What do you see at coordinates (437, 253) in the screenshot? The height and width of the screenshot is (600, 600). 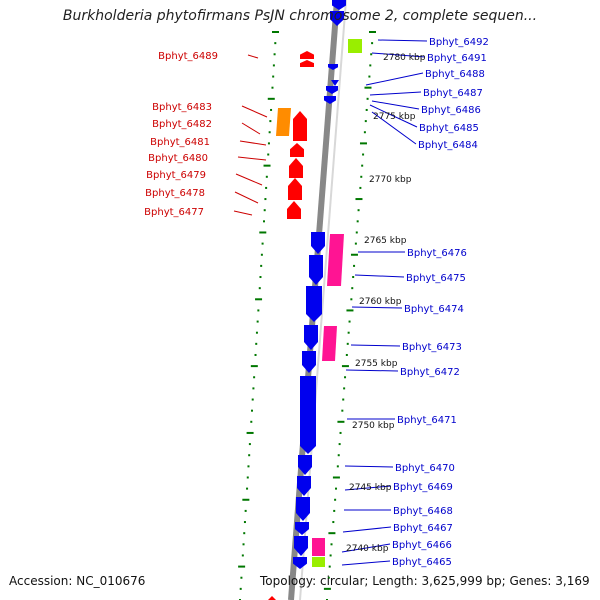 I see `gene-label-reverse: Bphyt_6476` at bounding box center [437, 253].